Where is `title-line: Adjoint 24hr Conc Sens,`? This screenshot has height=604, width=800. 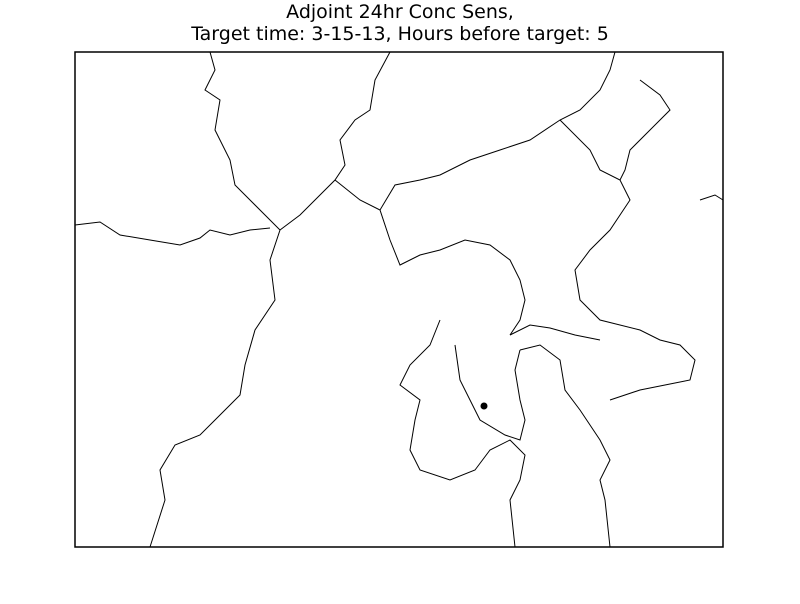
title-line: Adjoint 24hr Conc Sens, is located at coordinates (400, 12).